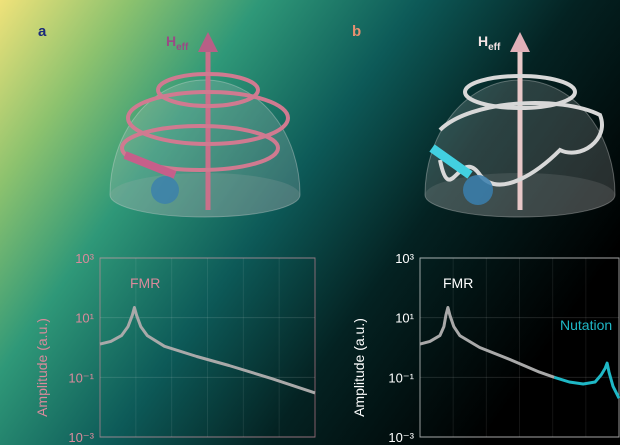 The height and width of the screenshot is (445, 620). What do you see at coordinates (356, 31) in the screenshot?
I see `panel-label: b` at bounding box center [356, 31].